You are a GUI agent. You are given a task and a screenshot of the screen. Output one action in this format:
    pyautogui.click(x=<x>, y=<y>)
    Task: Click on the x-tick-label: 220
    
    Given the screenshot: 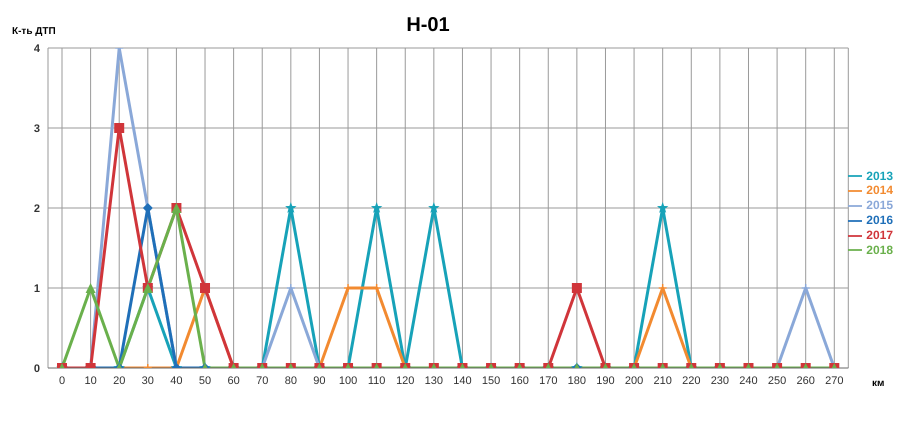 What is the action you would take?
    pyautogui.click(x=691, y=380)
    